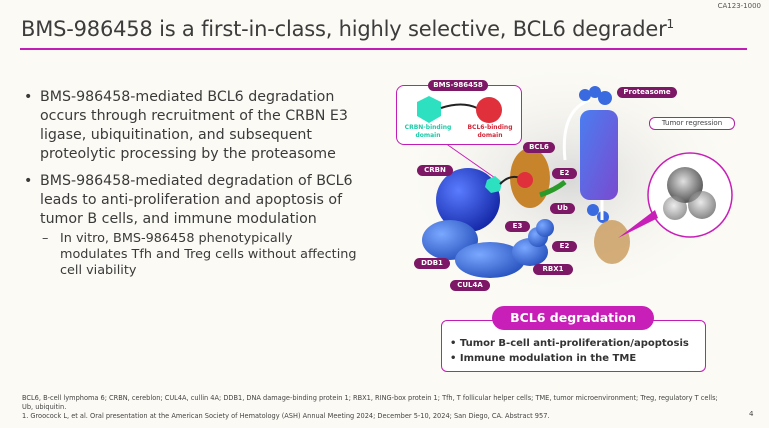  I want to click on title-superscript: 1, so click(670, 24).